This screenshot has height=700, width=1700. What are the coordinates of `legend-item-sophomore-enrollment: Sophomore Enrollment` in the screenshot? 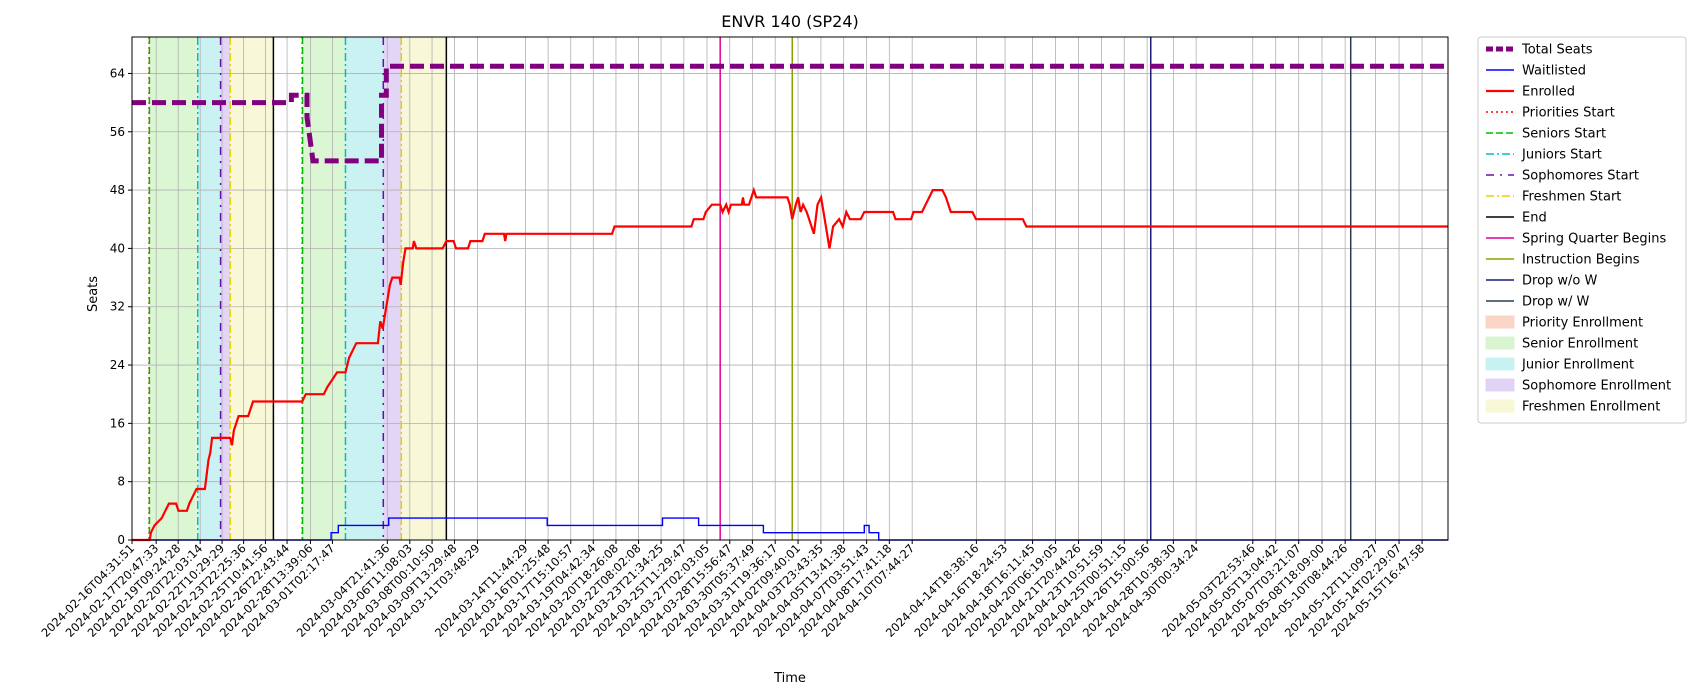 It's located at (1578, 386).